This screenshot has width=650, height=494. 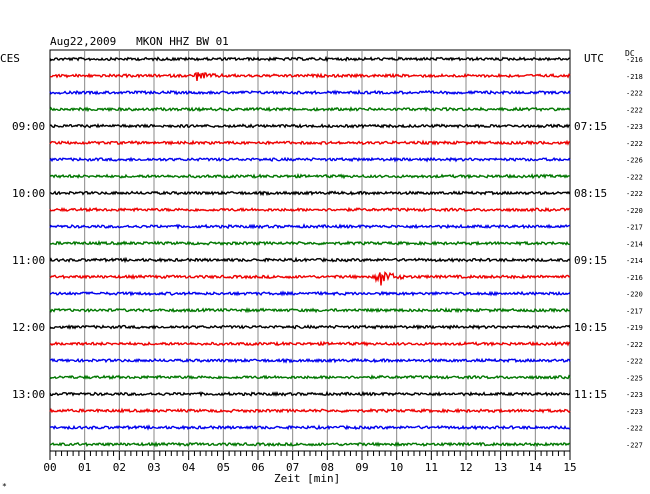 What do you see at coordinates (49, 467) in the screenshot?
I see `x-tick-label: 00` at bounding box center [49, 467].